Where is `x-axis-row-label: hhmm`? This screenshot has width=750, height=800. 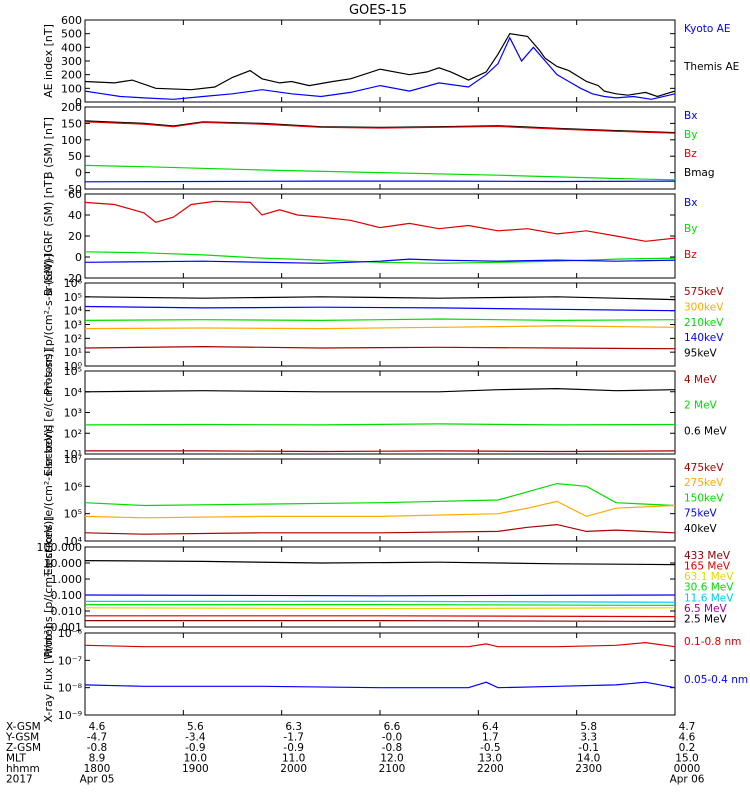
x-axis-row-label: hhmm is located at coordinates (23, 769).